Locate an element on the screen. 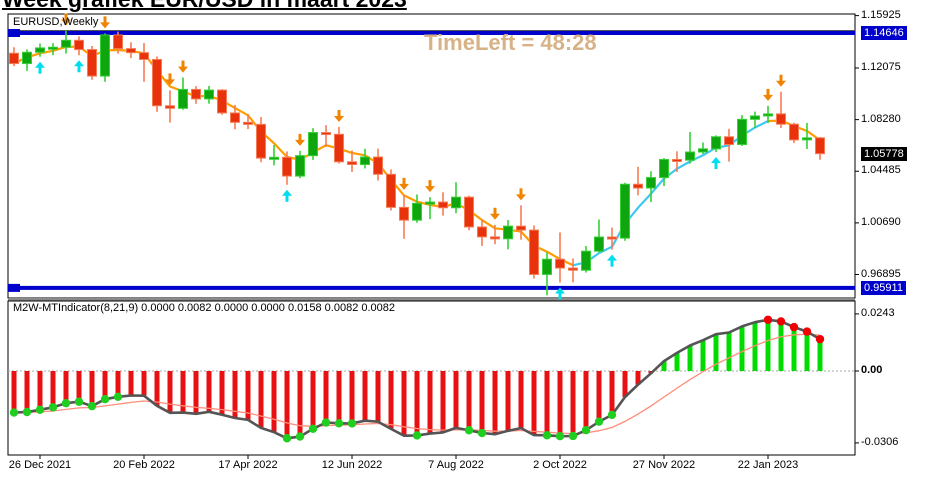 The height and width of the screenshot is (498, 930). symbol-timeframe-label: EURUSD,Weekly is located at coordinates (56, 22).